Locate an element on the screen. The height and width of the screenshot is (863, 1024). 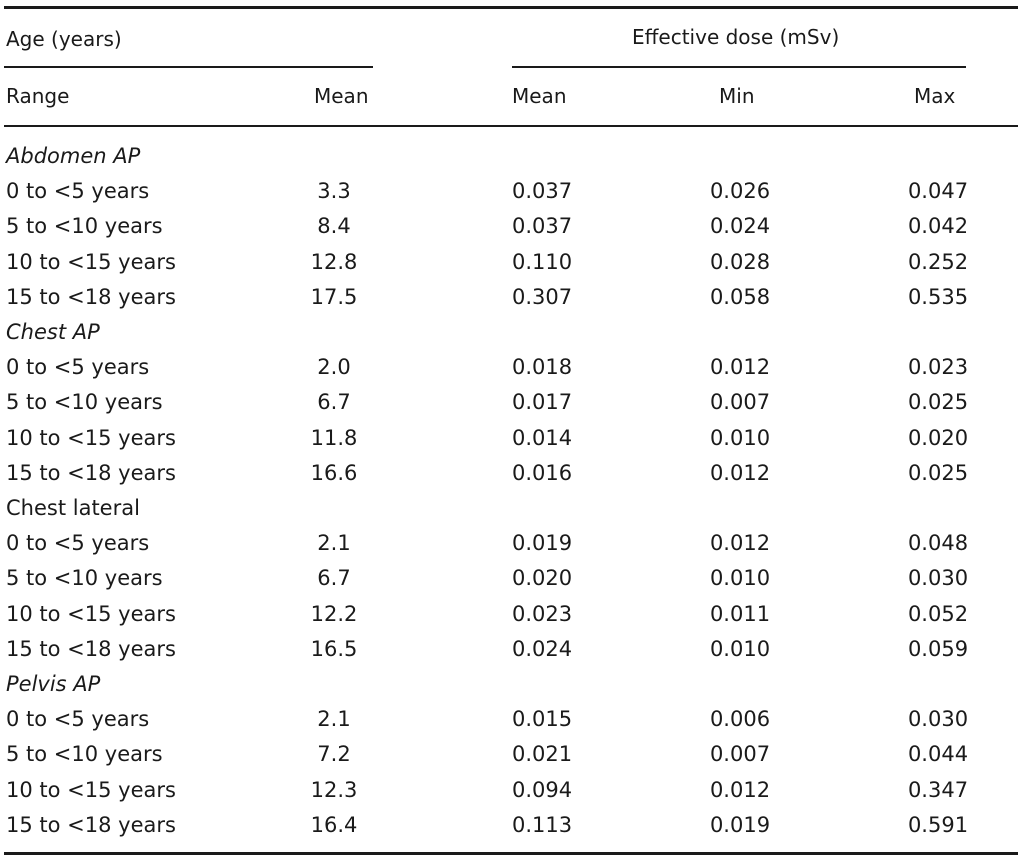
dose-mean-cell: 0.019 is located at coordinates (542, 543).